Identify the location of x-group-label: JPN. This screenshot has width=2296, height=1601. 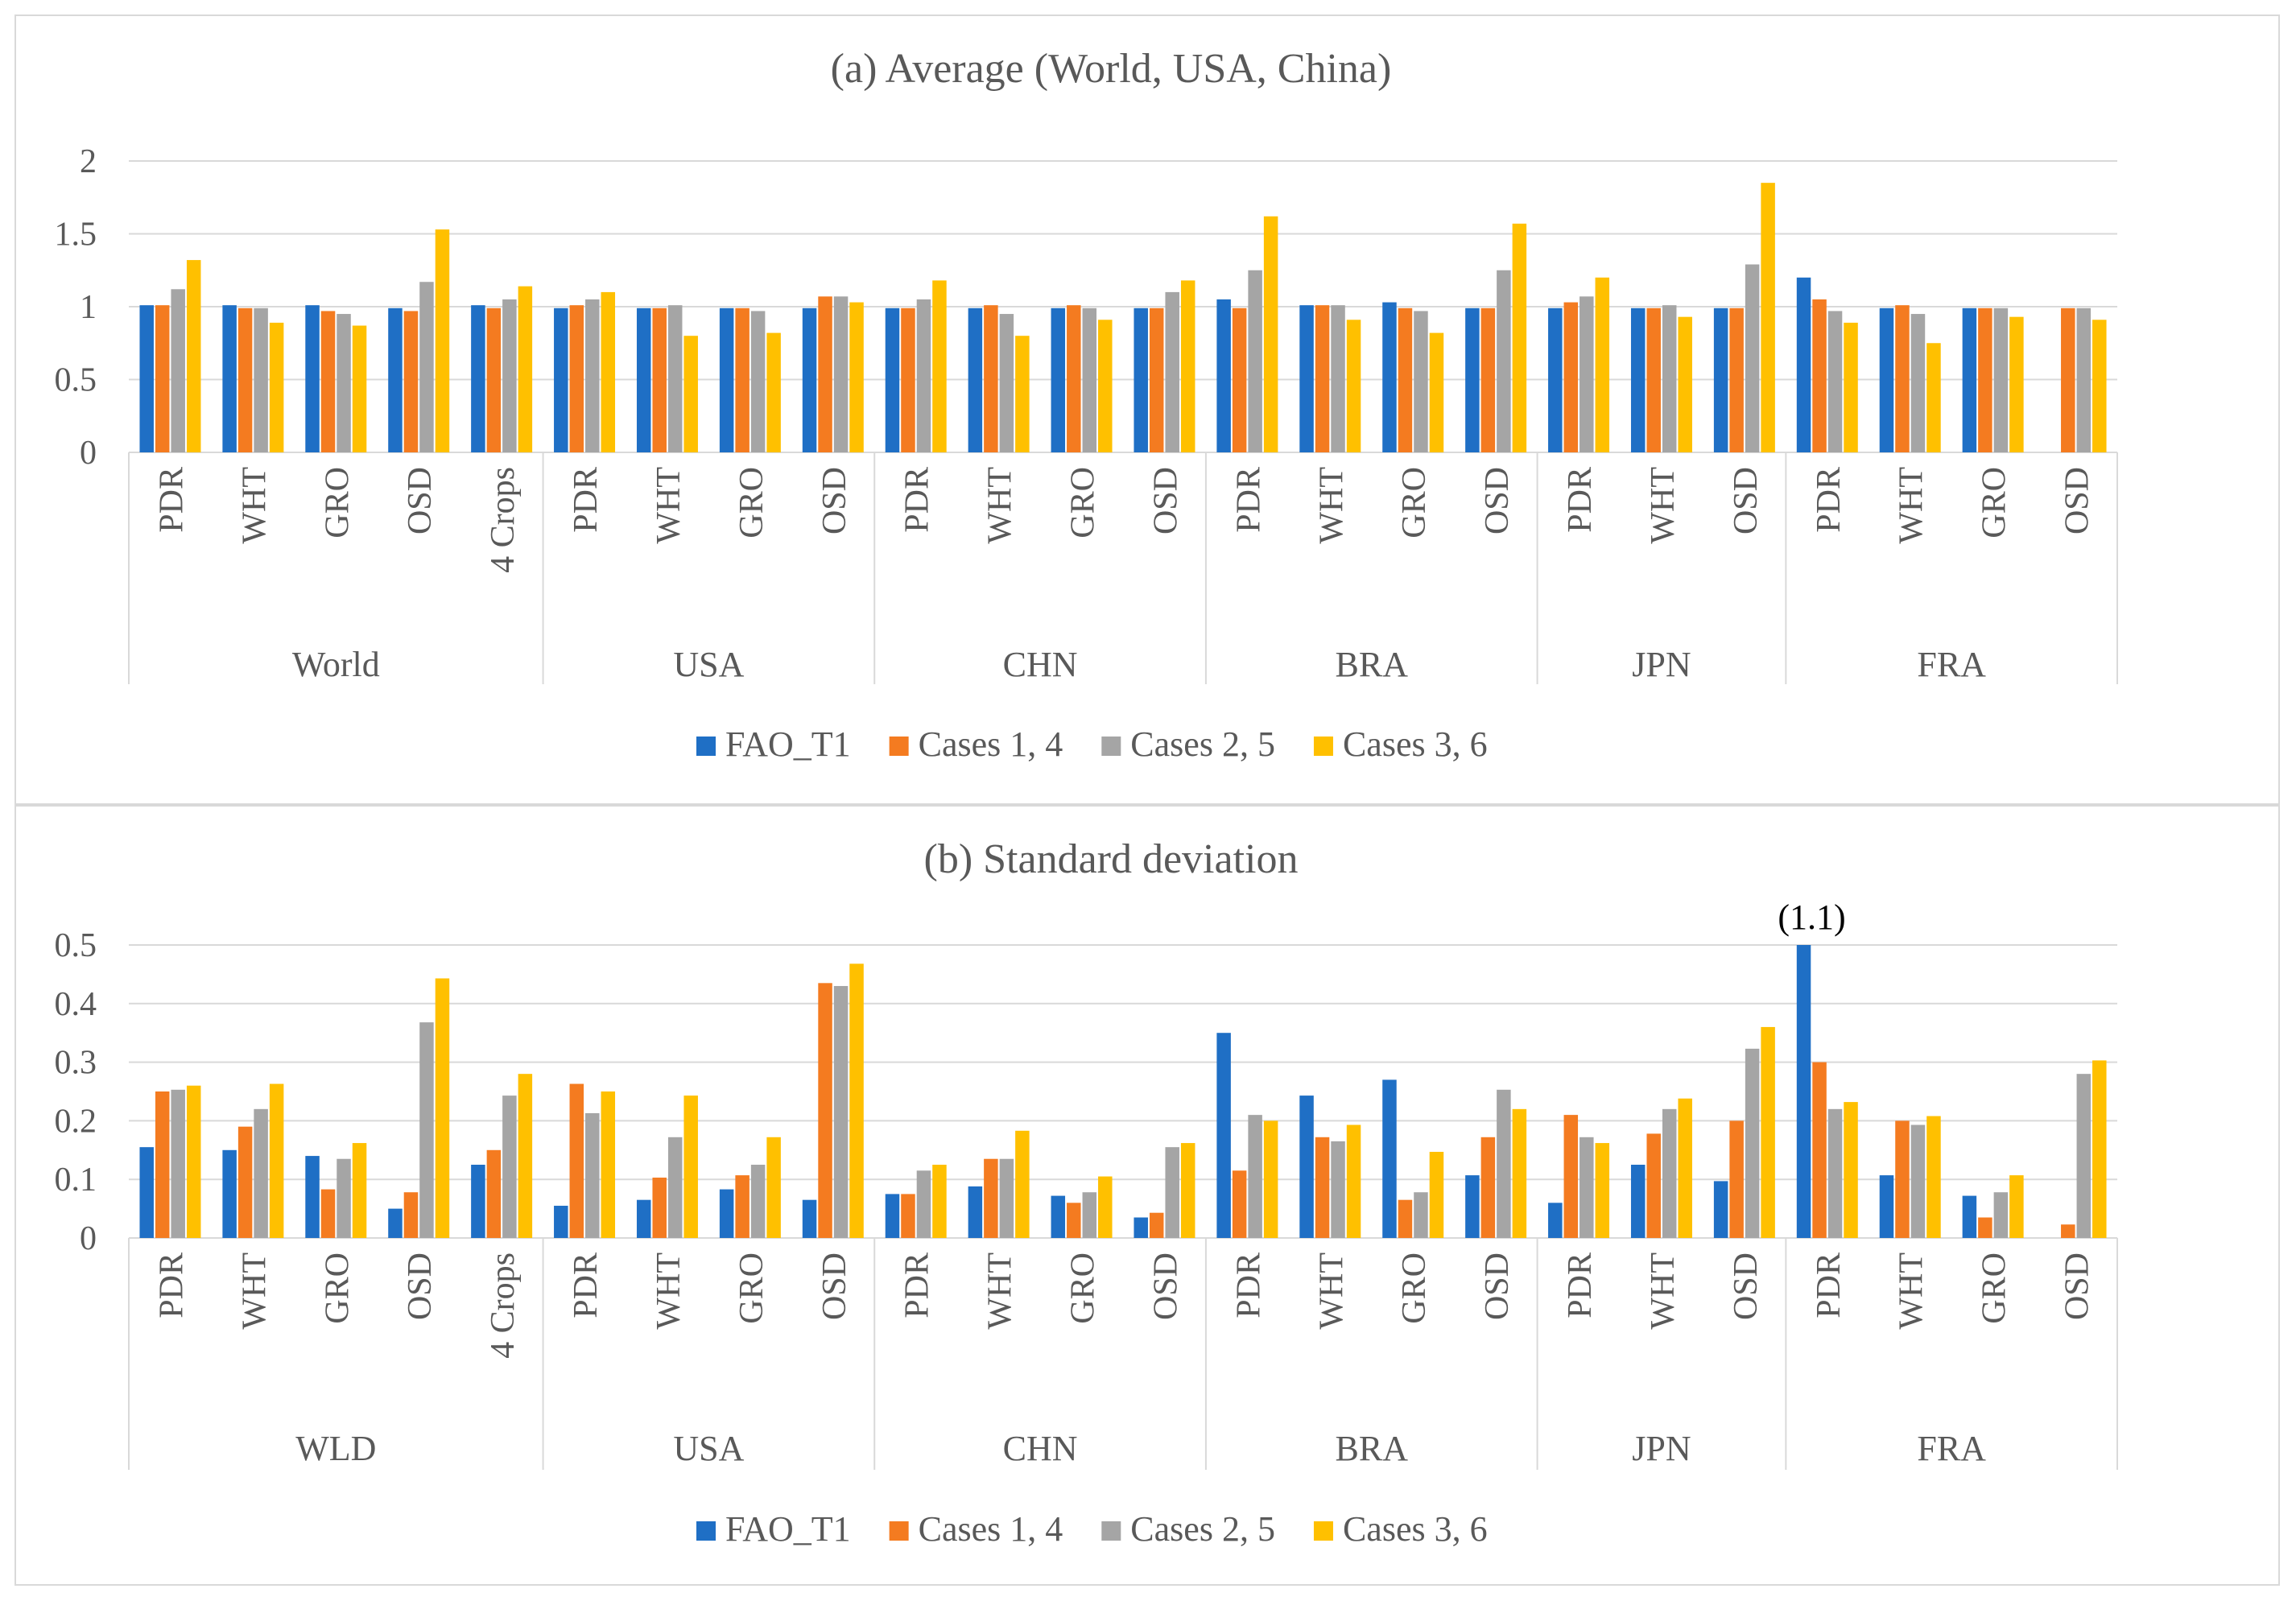
(1661, 1448).